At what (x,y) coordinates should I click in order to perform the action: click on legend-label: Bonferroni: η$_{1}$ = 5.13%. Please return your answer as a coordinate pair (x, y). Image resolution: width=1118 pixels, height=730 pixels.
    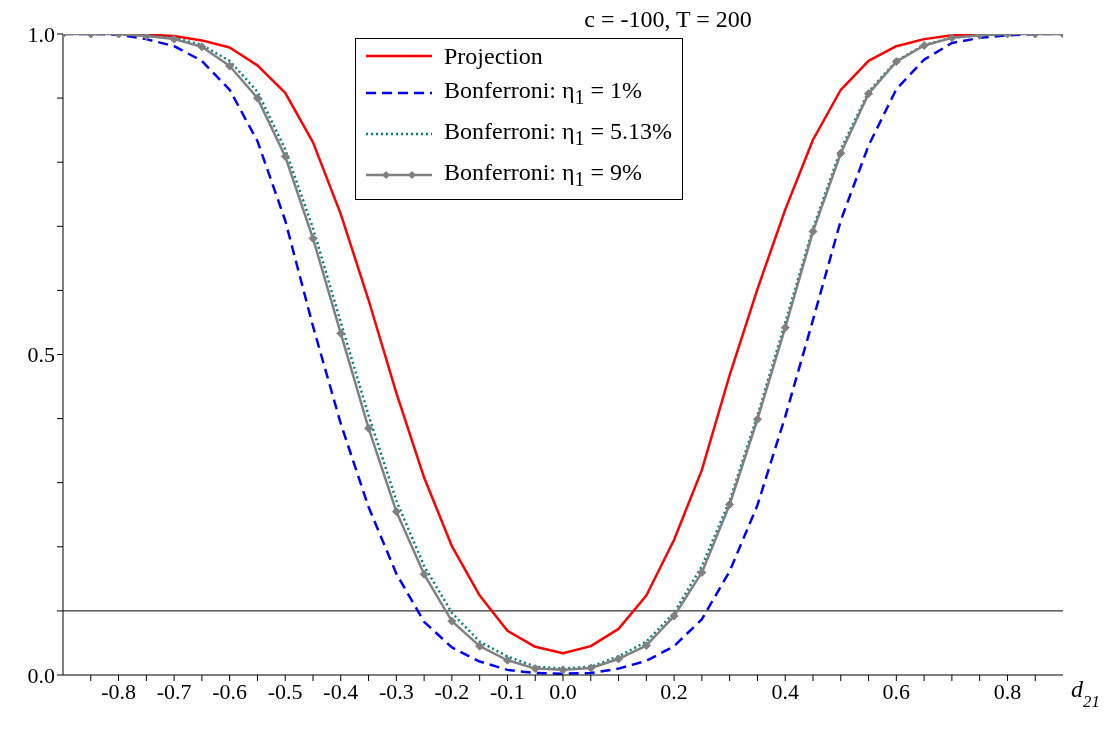
    Looking at the image, I should click on (558, 133).